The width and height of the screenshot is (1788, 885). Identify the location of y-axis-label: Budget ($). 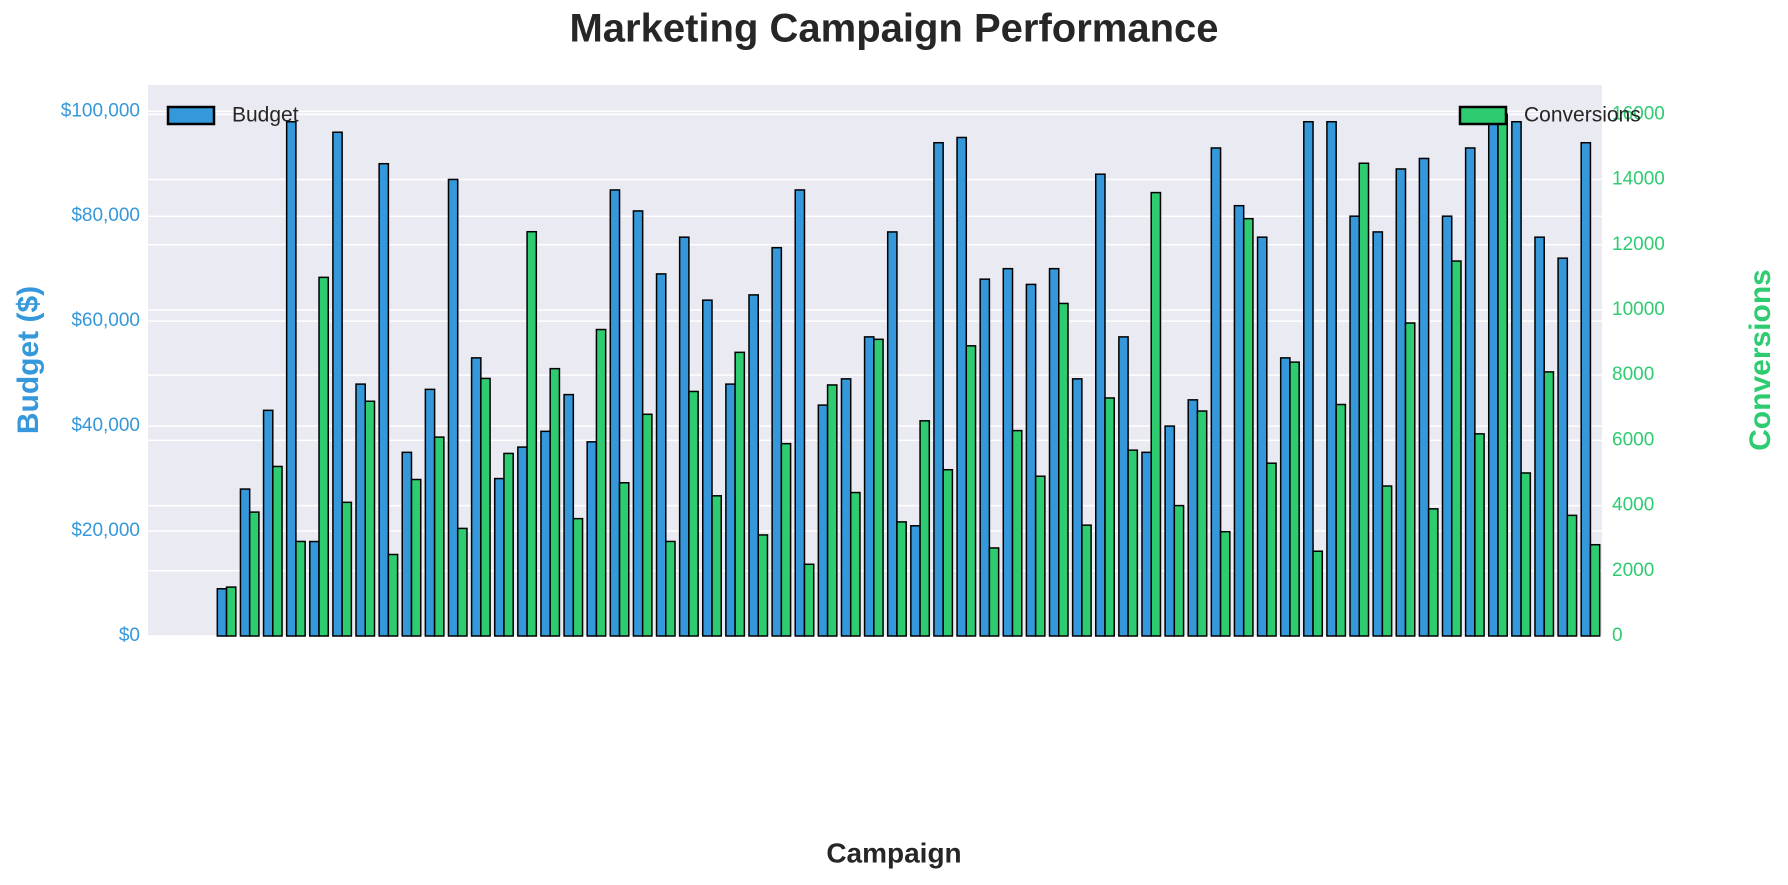
(28, 360).